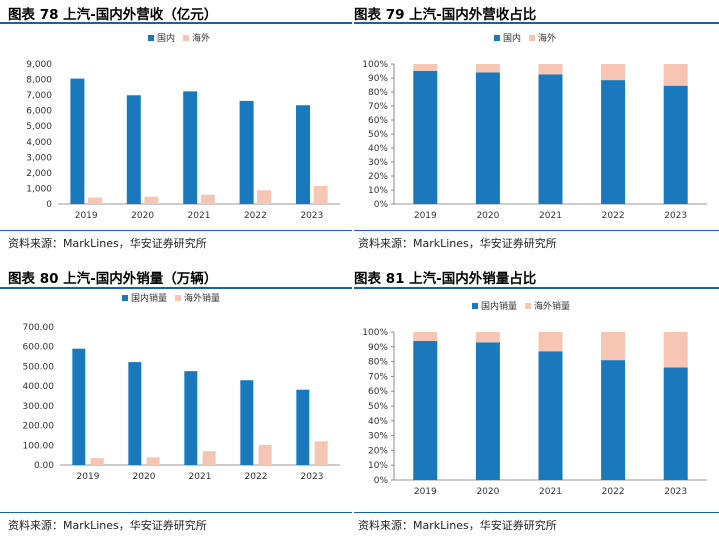  I want to click on chart-title: 图表 78 上汽-国内外营收（亿元）, so click(113, 15).